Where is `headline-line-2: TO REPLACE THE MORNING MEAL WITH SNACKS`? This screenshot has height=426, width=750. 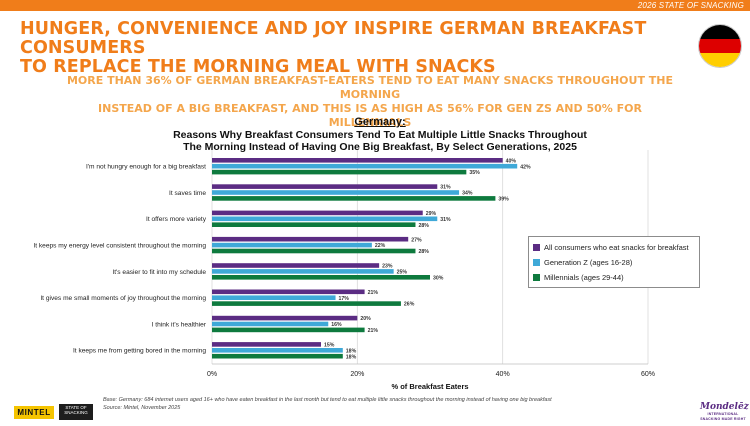
headline-line-2: TO REPLACE THE MORNING MEAL WITH SNACKS is located at coordinates (258, 67).